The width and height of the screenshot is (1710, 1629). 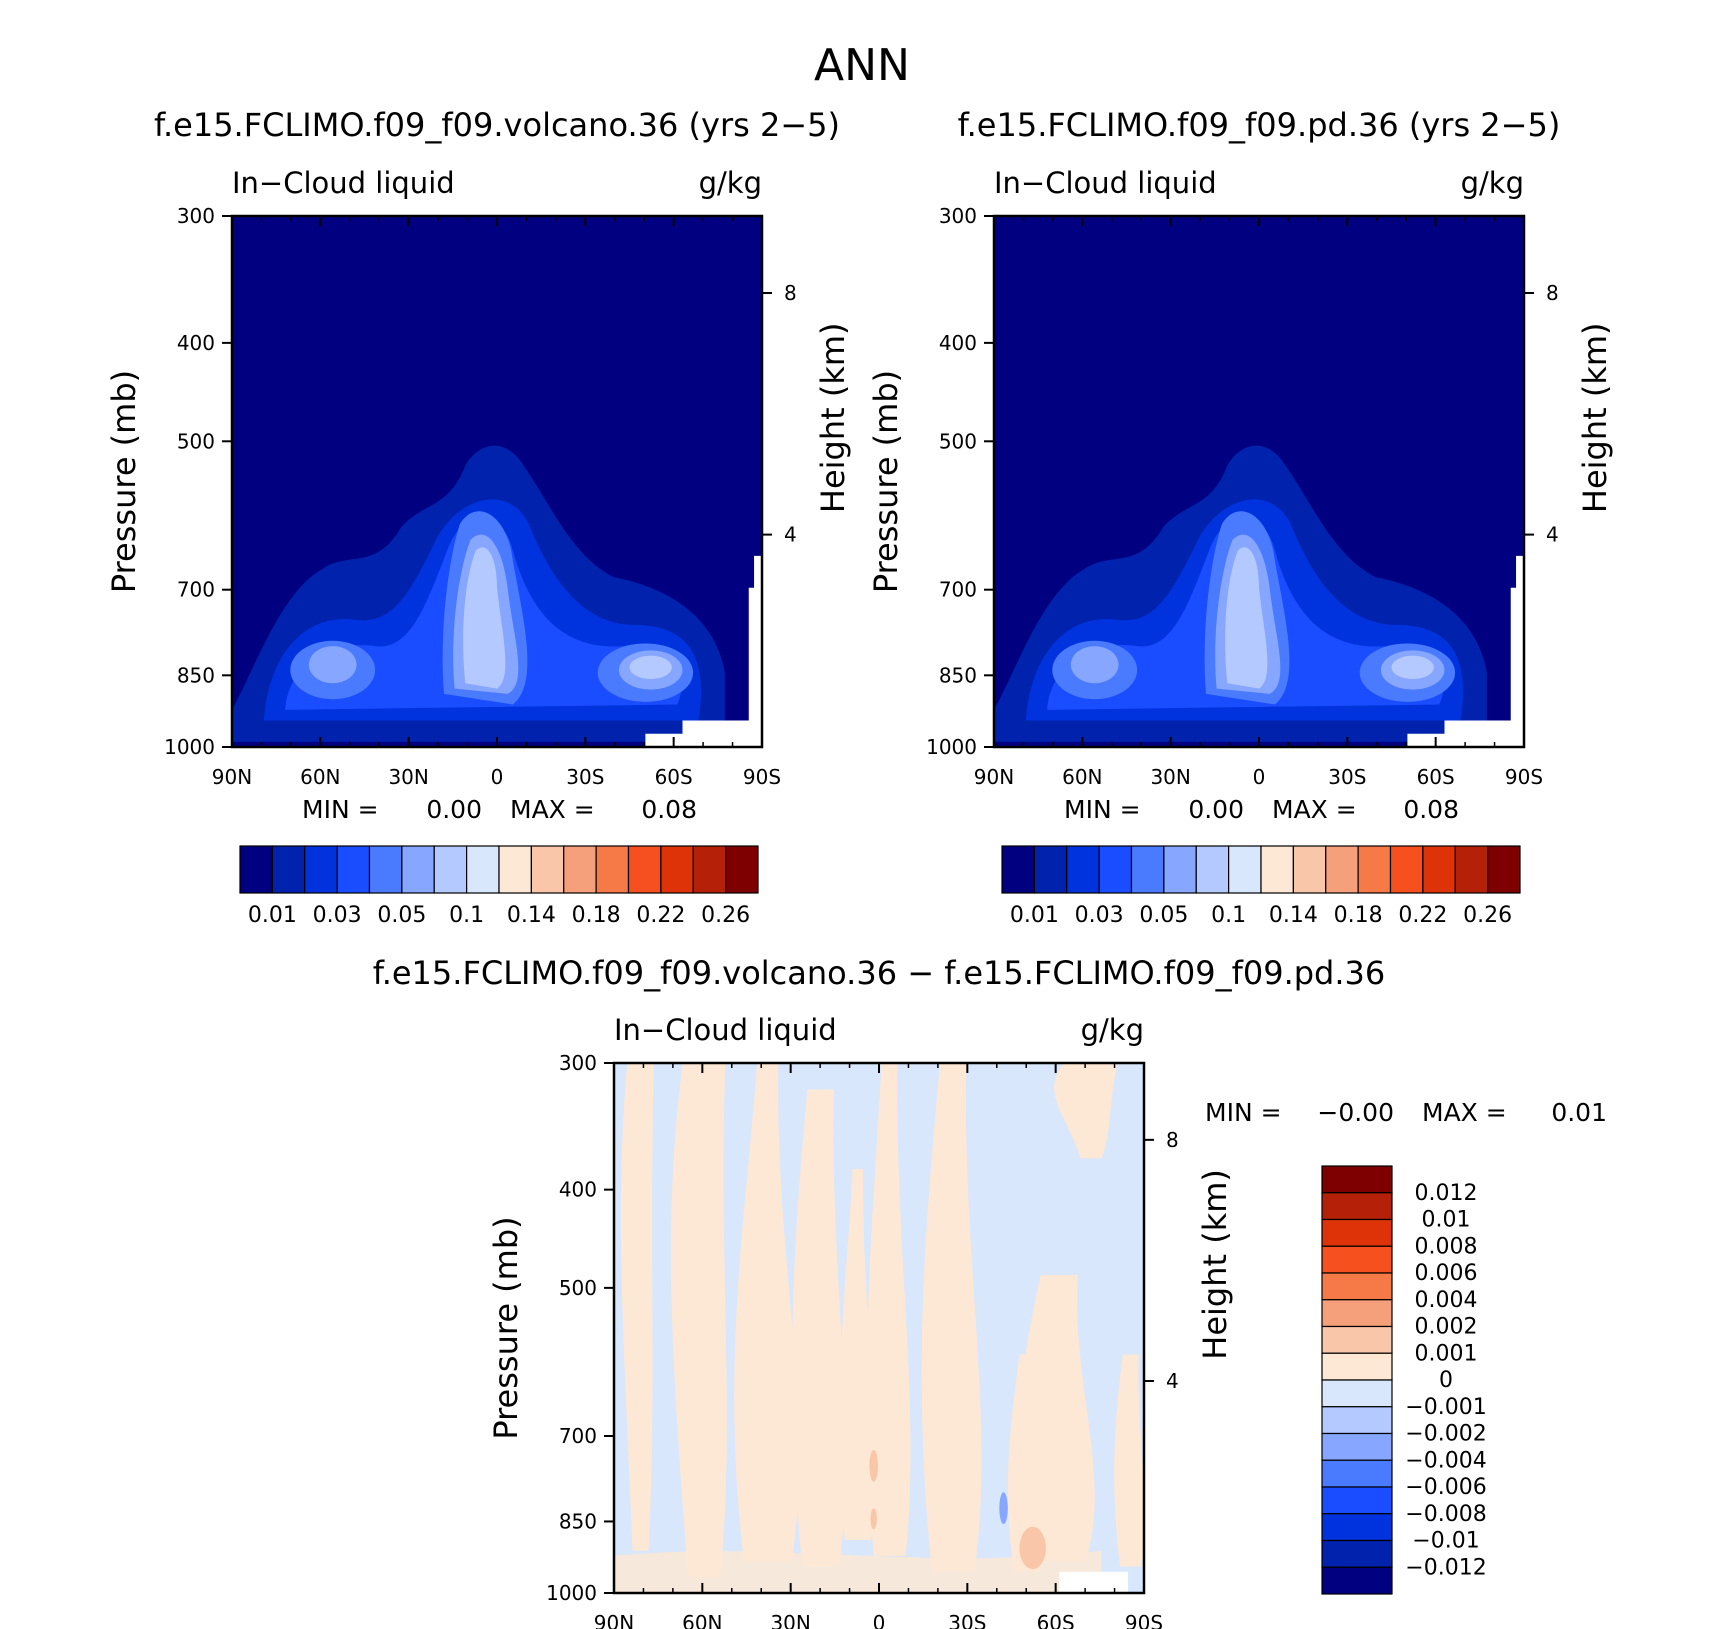 What do you see at coordinates (958, 590) in the screenshot?
I see `y-tick-label: 700` at bounding box center [958, 590].